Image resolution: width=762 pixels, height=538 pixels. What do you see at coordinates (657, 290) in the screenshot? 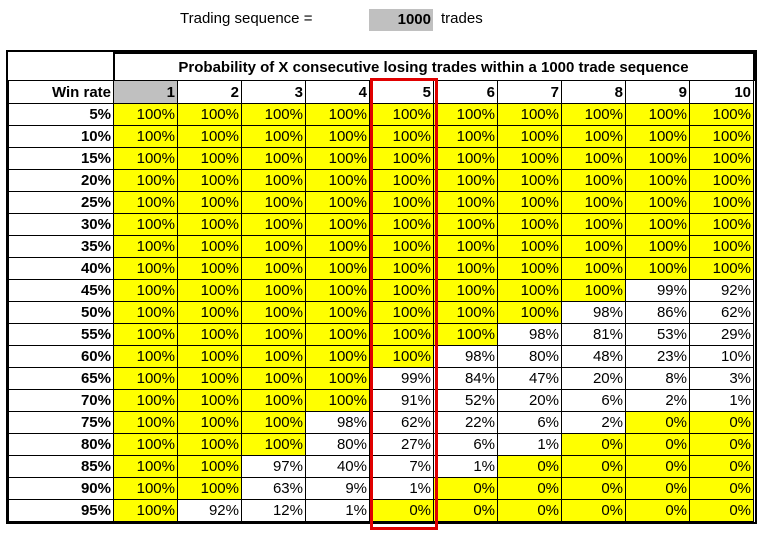
I see `probability-cell: 99%` at bounding box center [657, 290].